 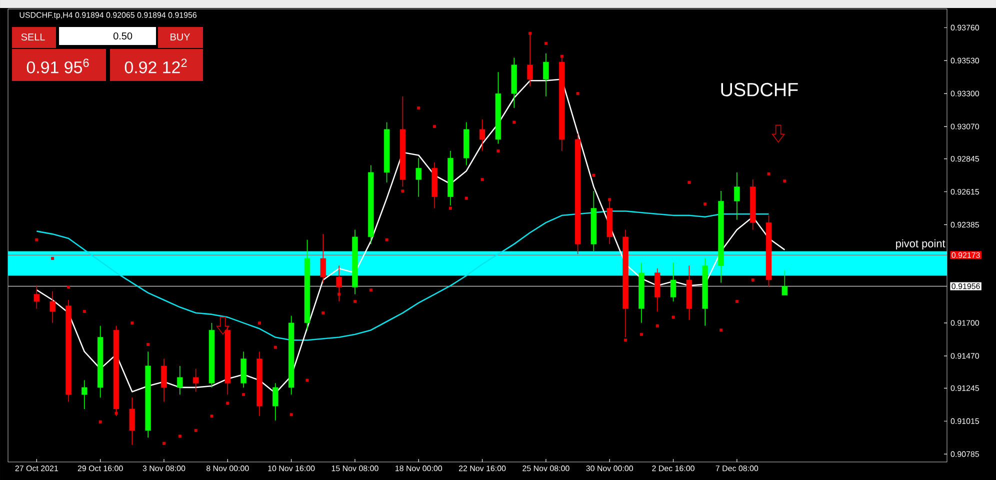 I want to click on annotation: SELL, so click(x=33, y=37).